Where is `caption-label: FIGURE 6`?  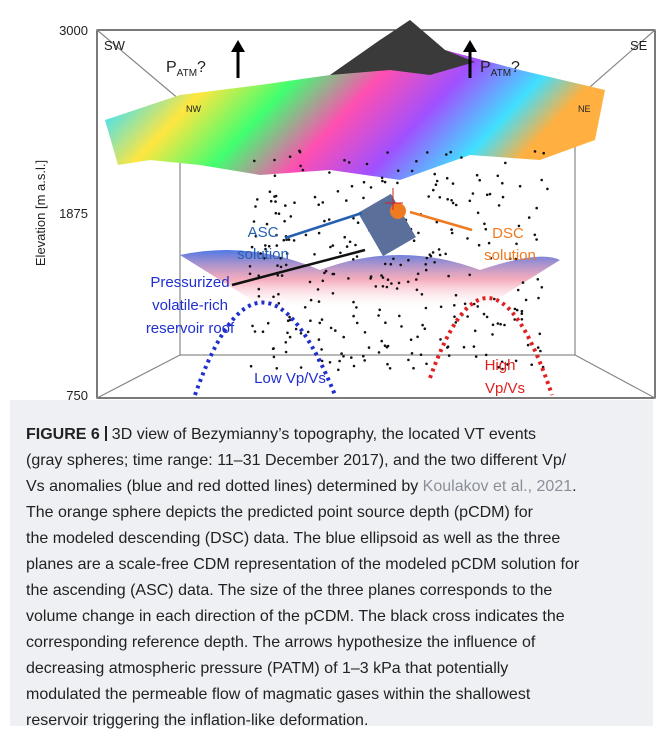
caption-label: FIGURE 6 is located at coordinates (63, 434).